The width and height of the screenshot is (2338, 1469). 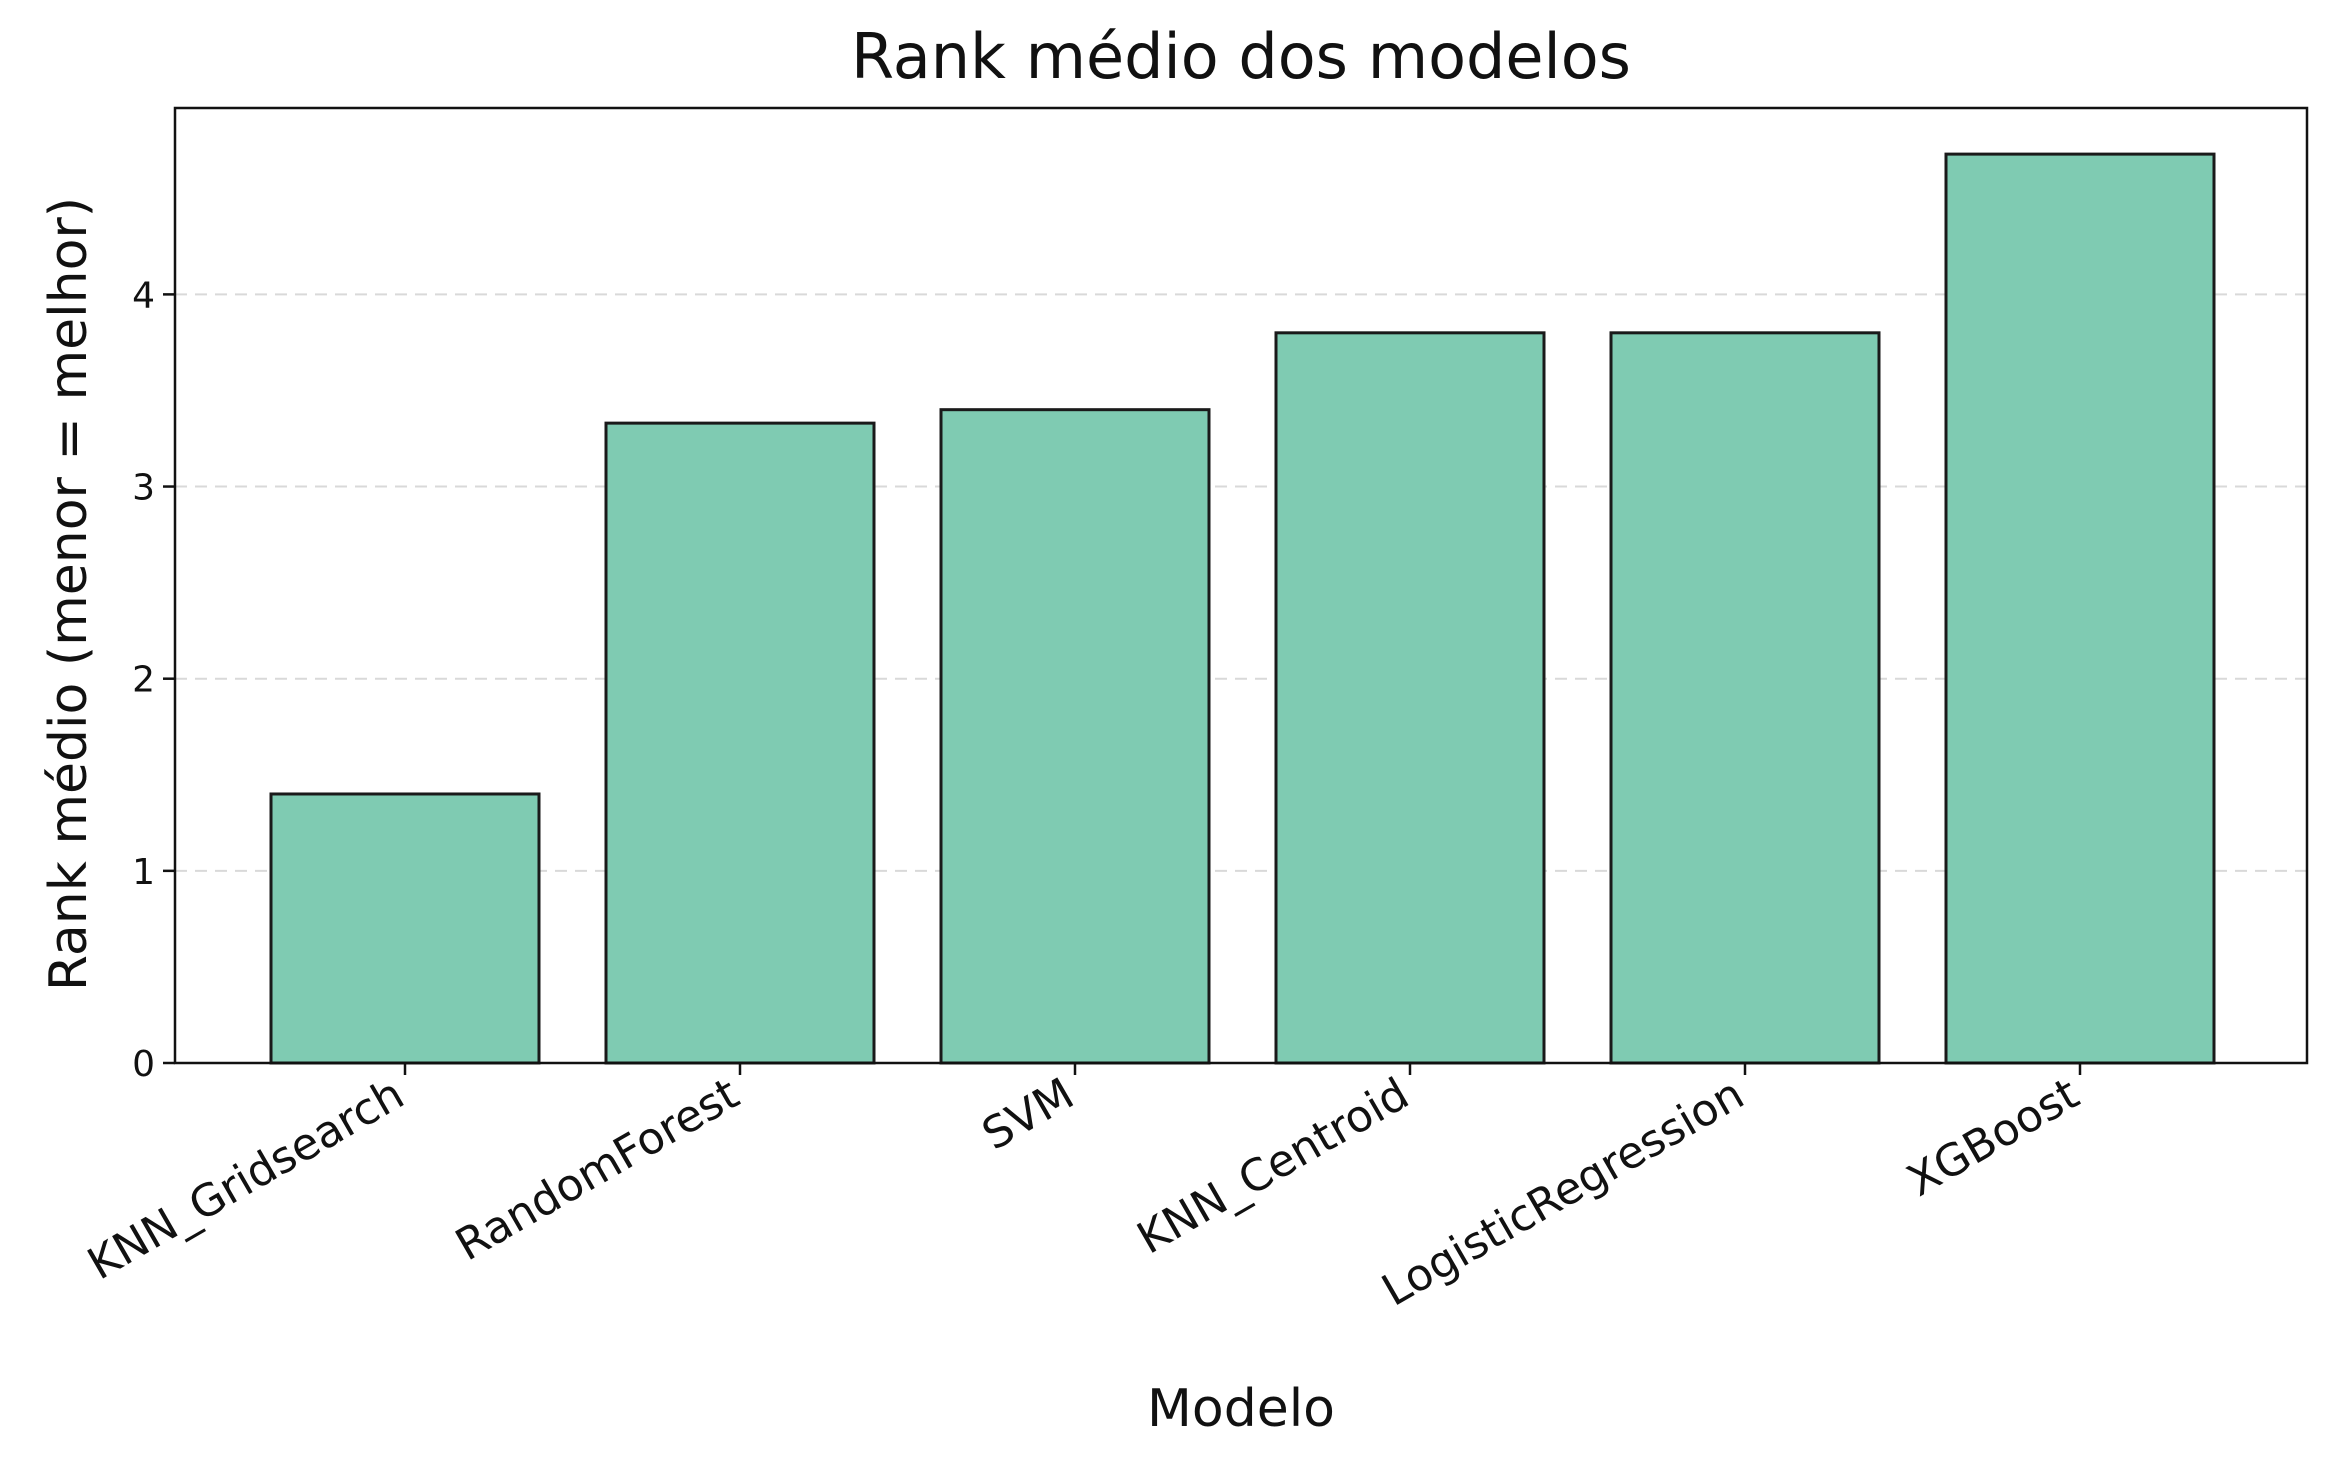 What do you see at coordinates (1241, 1409) in the screenshot?
I see `x-axis-label: Modelo` at bounding box center [1241, 1409].